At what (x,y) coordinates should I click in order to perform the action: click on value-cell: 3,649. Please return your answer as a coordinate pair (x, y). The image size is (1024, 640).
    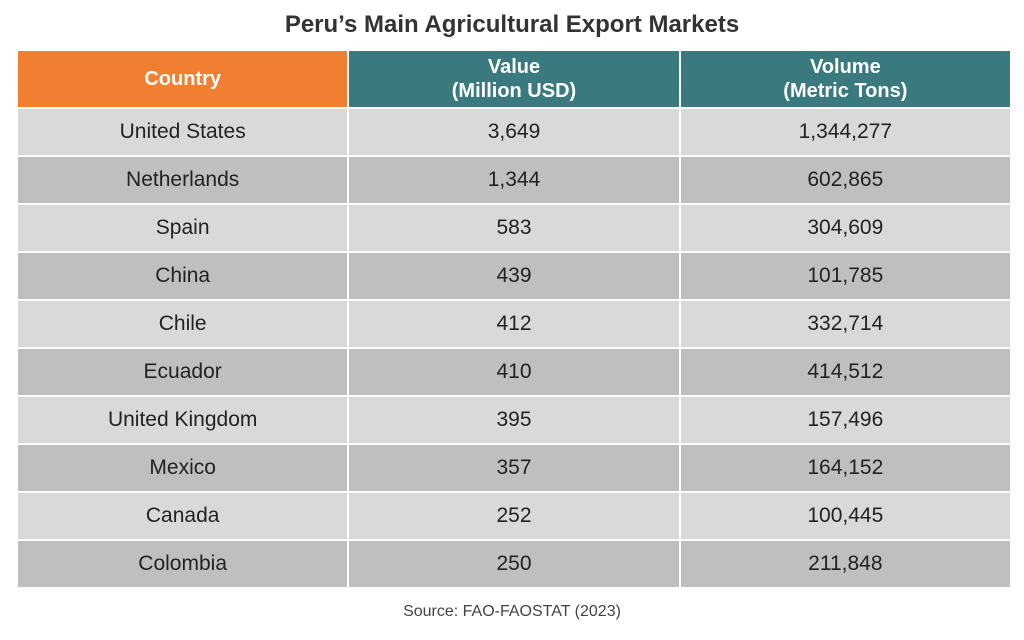
    Looking at the image, I should click on (514, 132).